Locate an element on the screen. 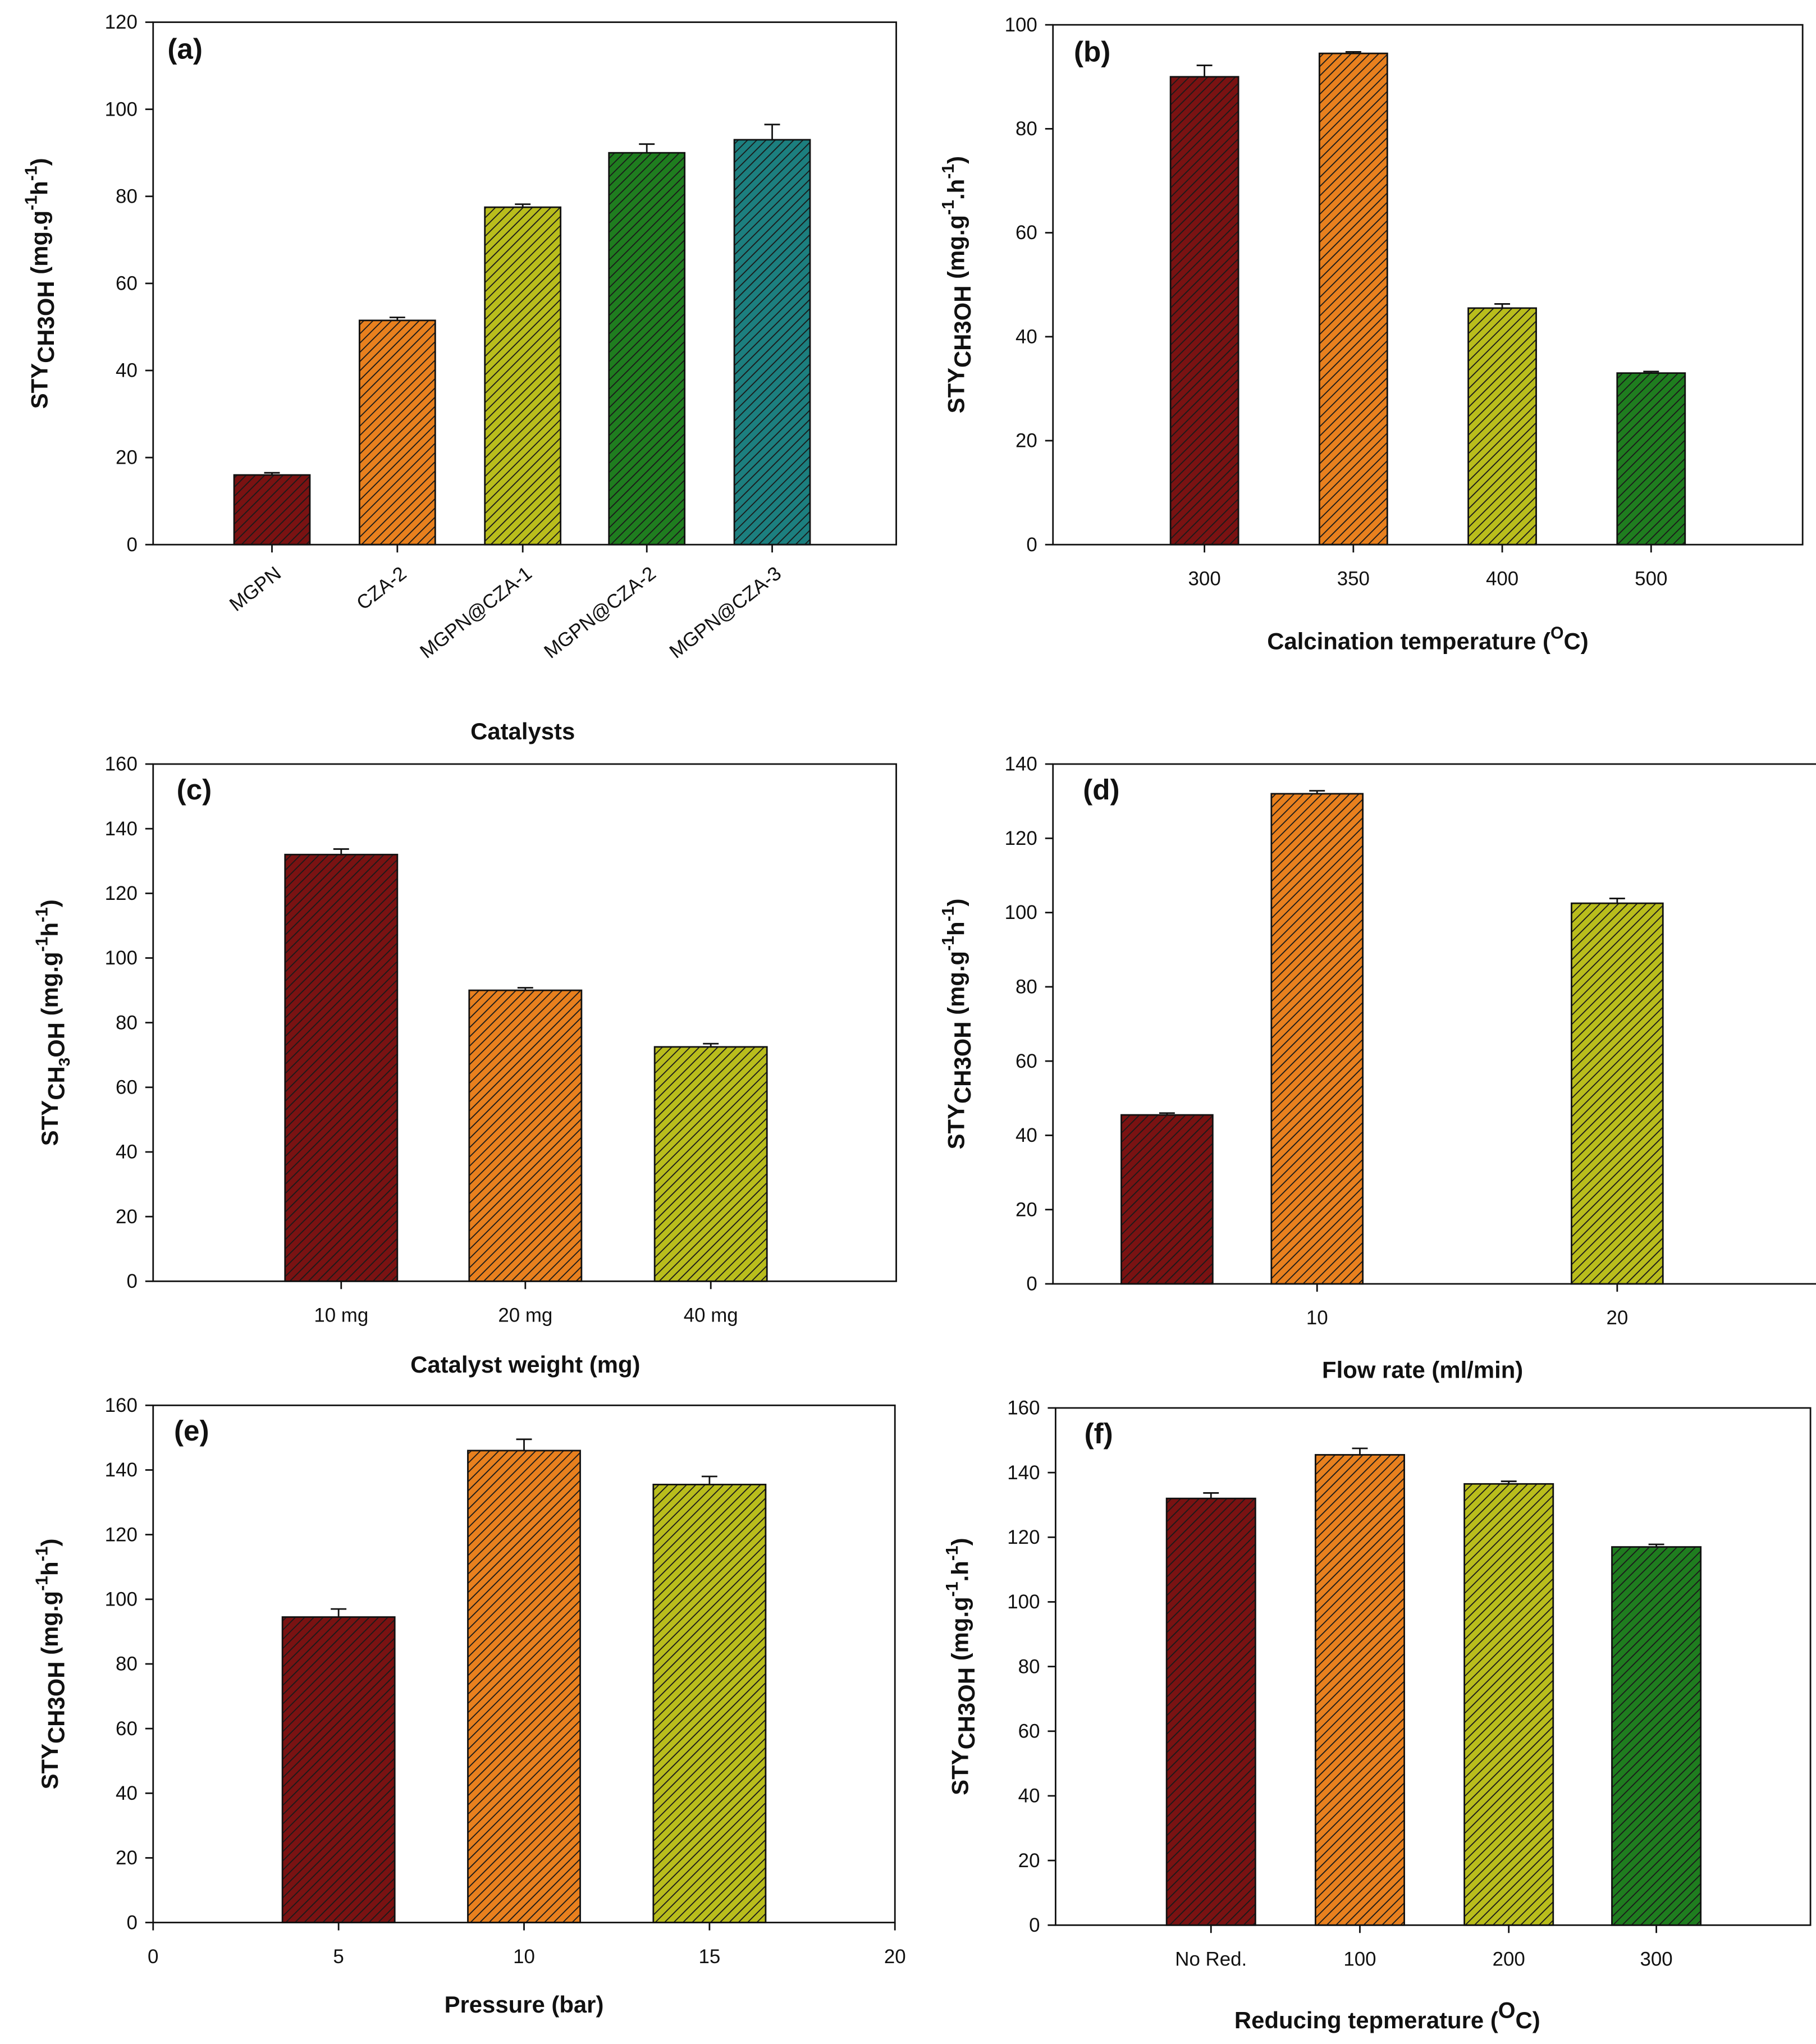 This screenshot has height=2044, width=1816. y-axis-label-part: OH is located at coordinates (57, 1040).